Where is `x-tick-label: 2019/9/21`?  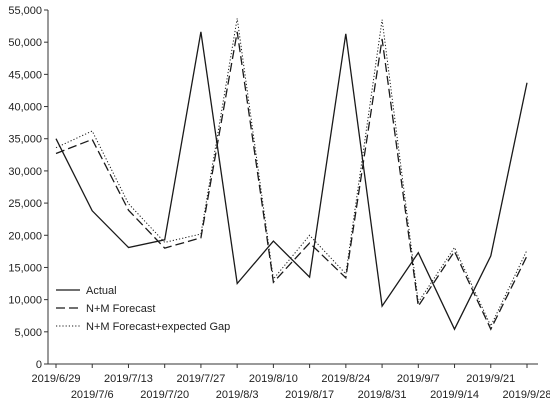
x-tick-label: 2019/9/21 is located at coordinates (490, 379).